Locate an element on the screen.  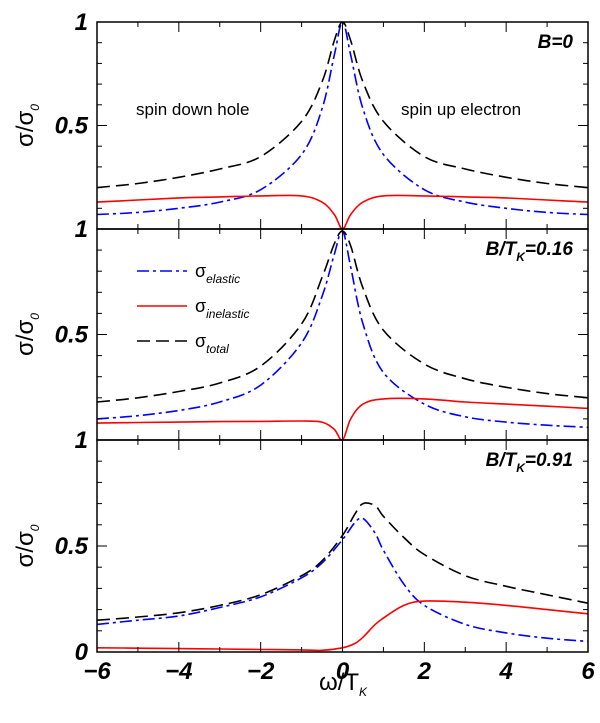
legend-label-total: σtotal is located at coordinates (212, 343).